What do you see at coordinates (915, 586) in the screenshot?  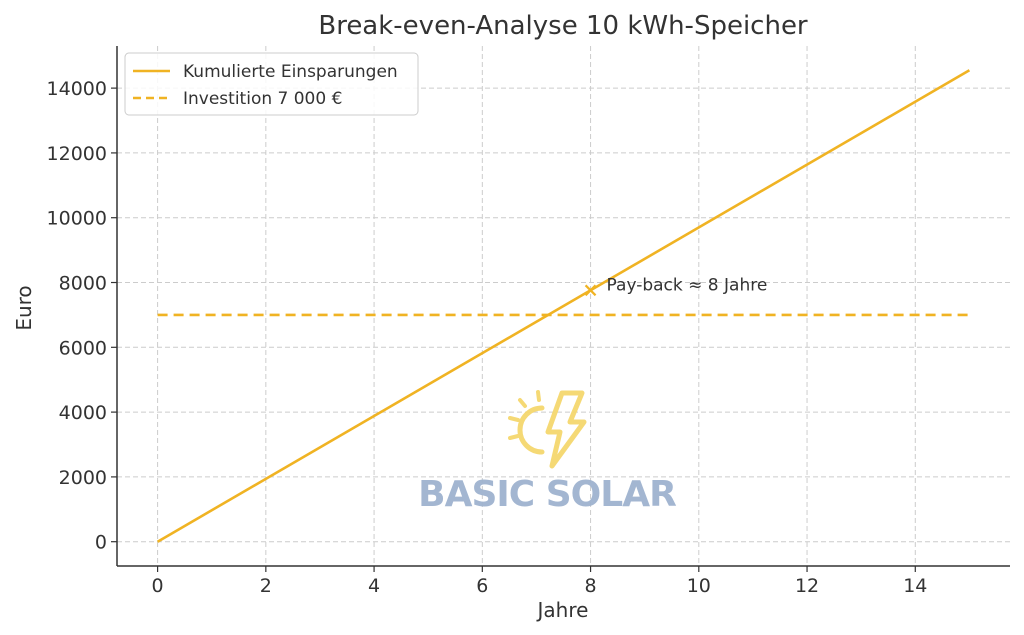 I see `x-tick-label: 14` at bounding box center [915, 586].